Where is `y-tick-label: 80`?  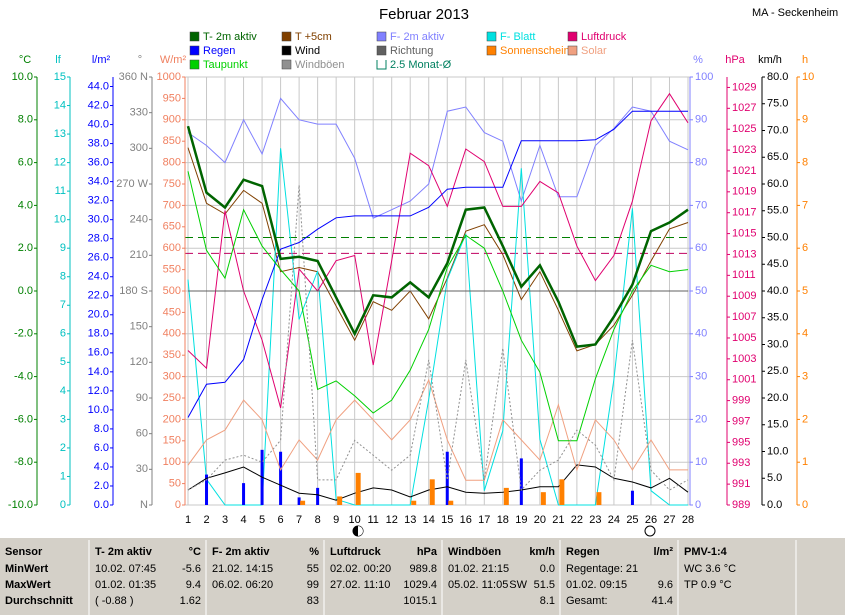
y-tick-label: 80 is located at coordinates (701, 163).